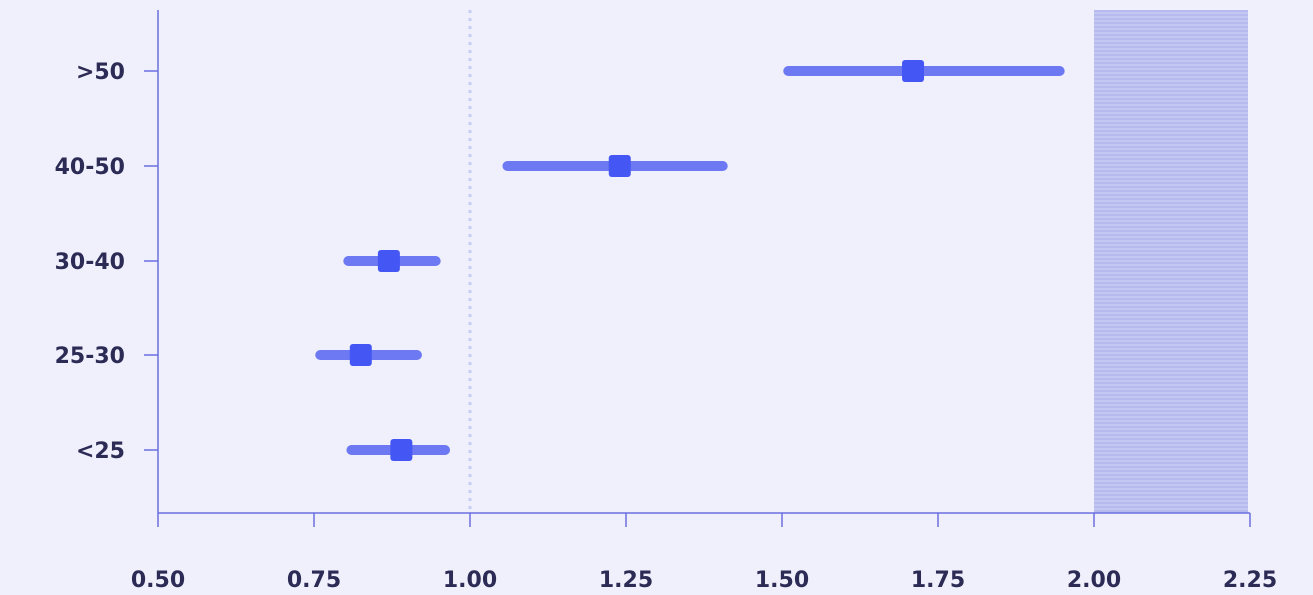  Describe the element at coordinates (158, 580) in the screenshot. I see `x-tick-label: 0.50` at that location.